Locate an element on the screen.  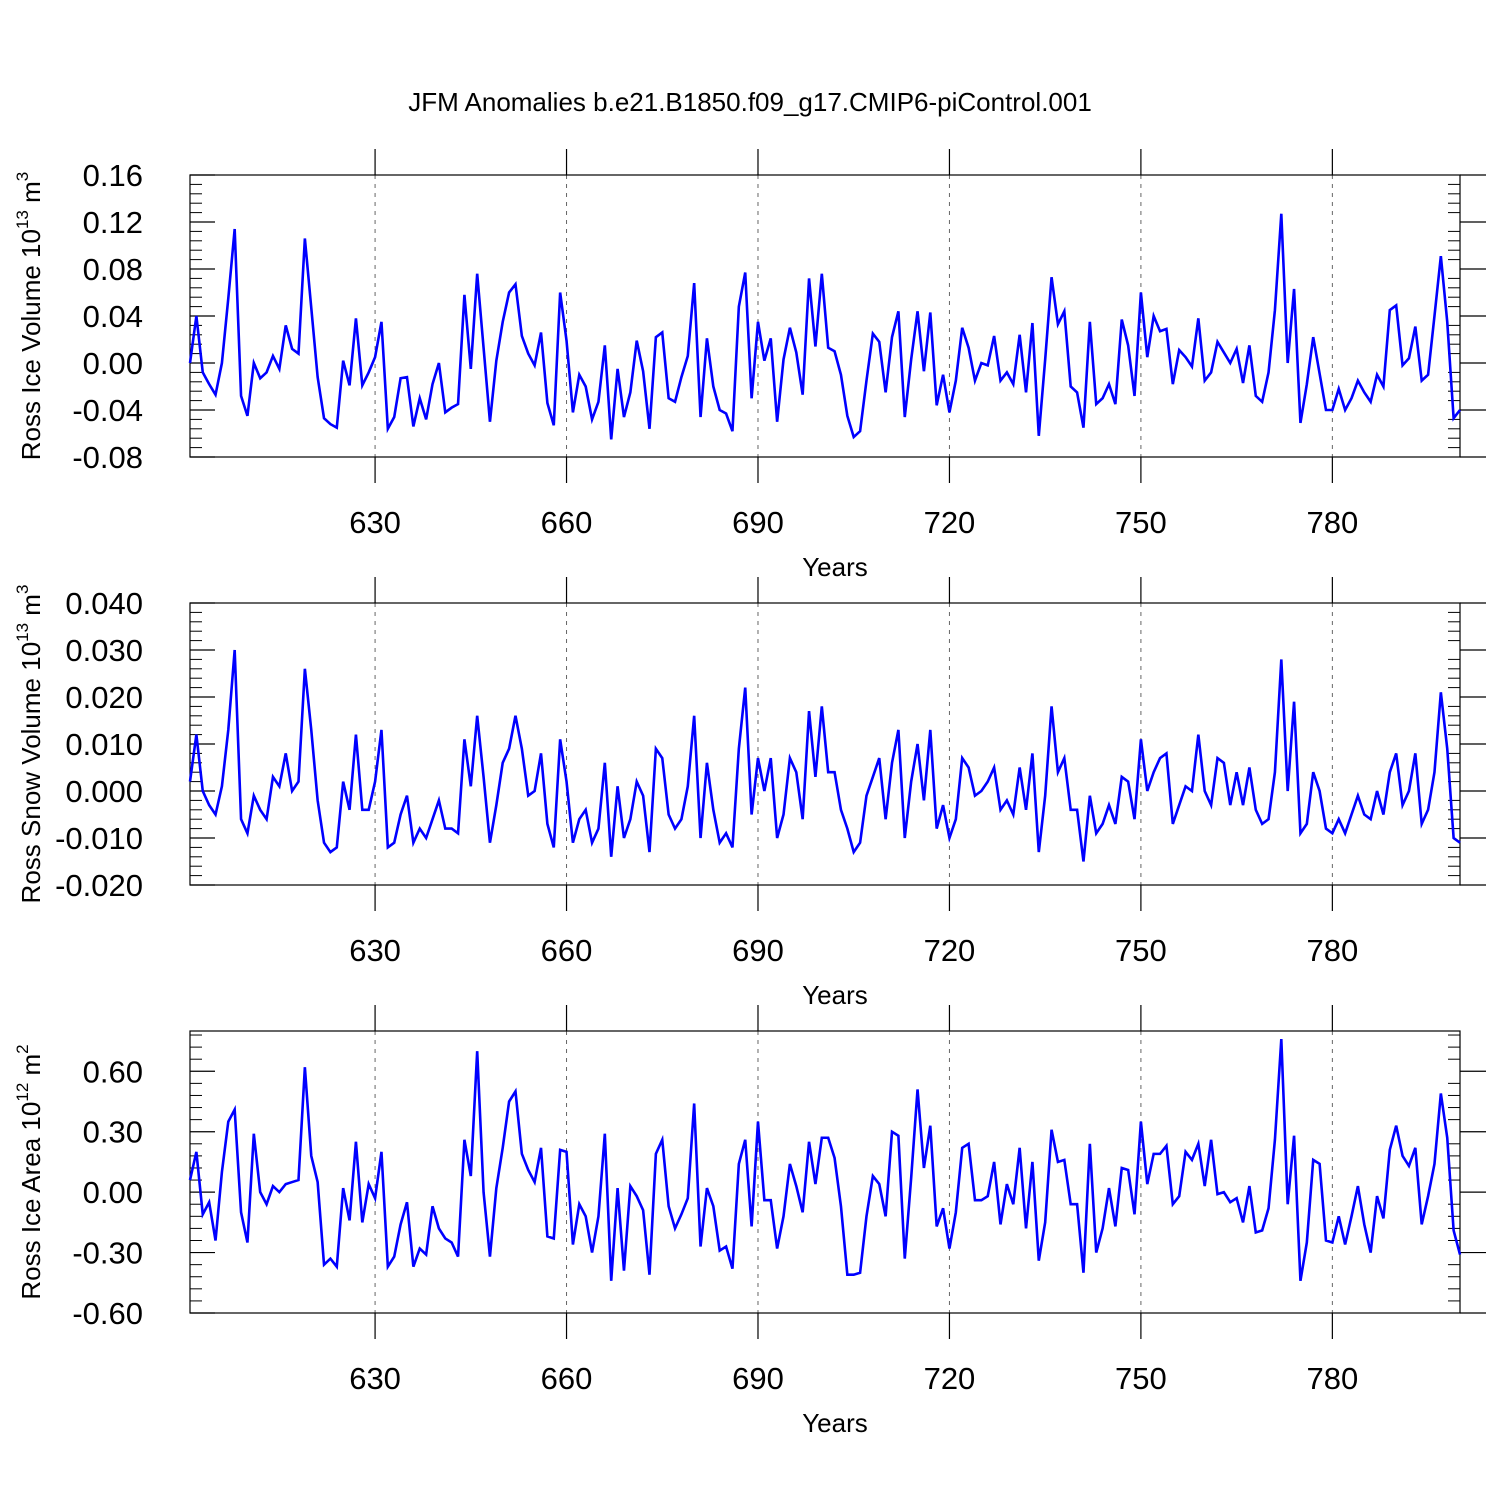
y-tick-label: 0.020 is located at coordinates (104, 697).